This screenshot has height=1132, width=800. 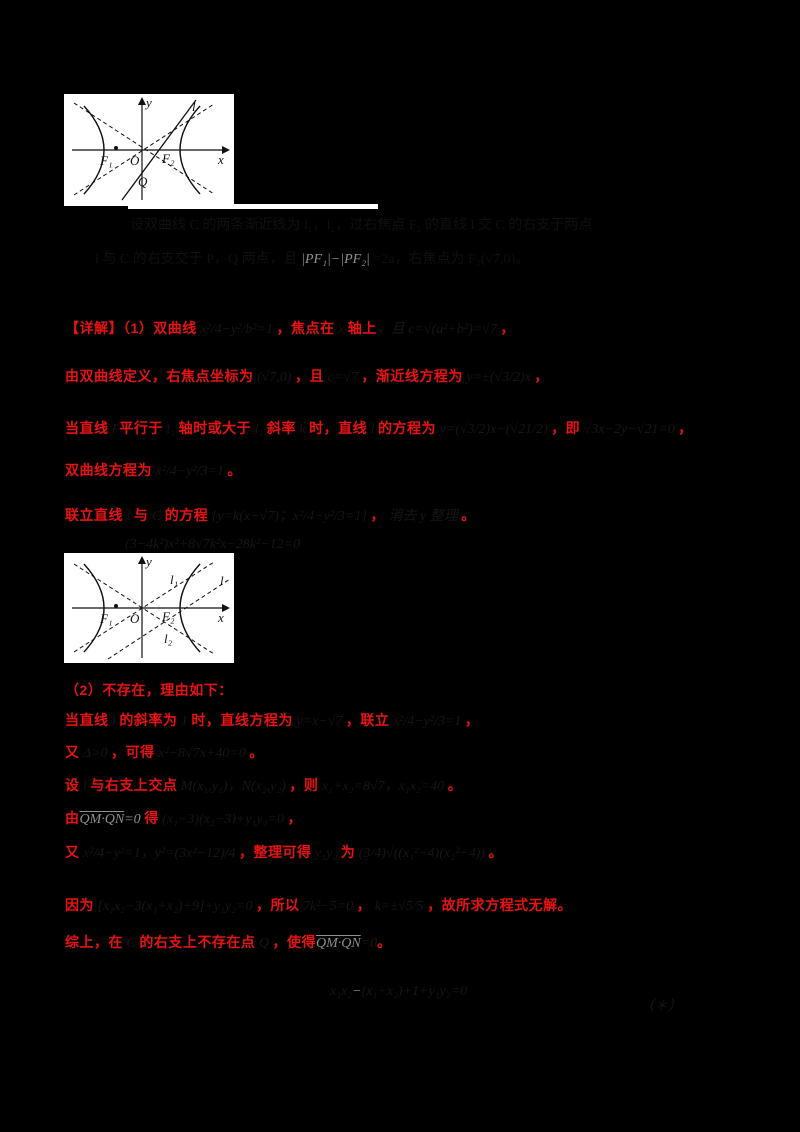 What do you see at coordinates (277, 905) in the screenshot?
I see `solution-text-segment: ，所以` at bounding box center [277, 905].